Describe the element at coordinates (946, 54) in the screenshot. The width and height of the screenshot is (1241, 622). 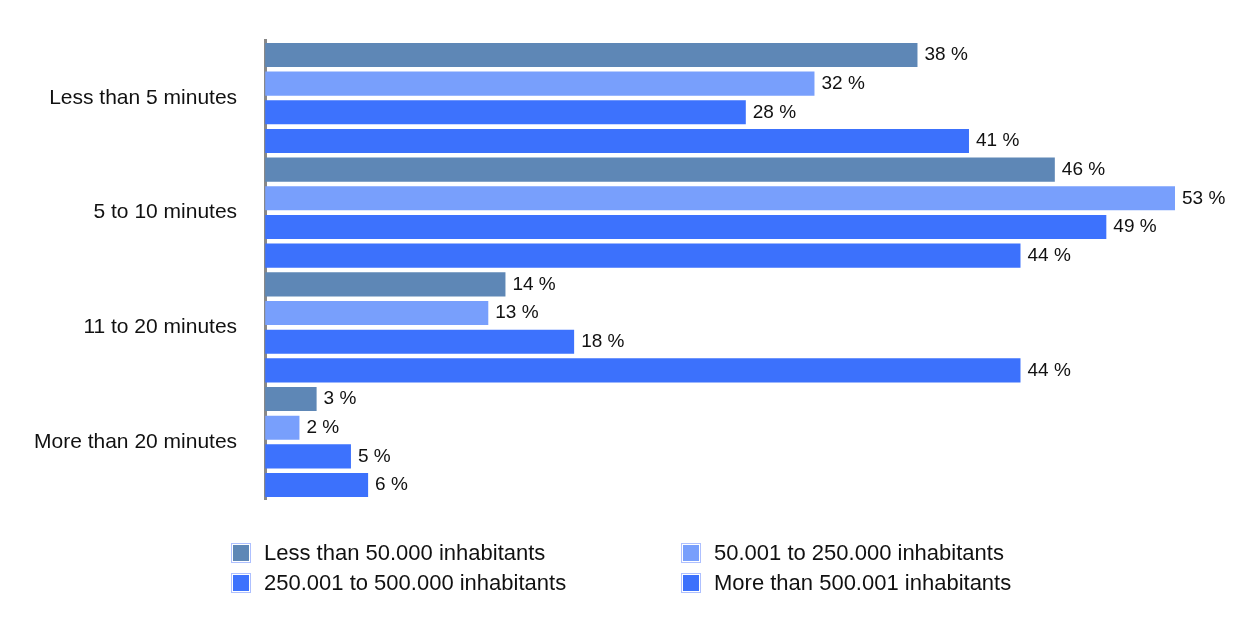
I see `data-label: 38 %` at that location.